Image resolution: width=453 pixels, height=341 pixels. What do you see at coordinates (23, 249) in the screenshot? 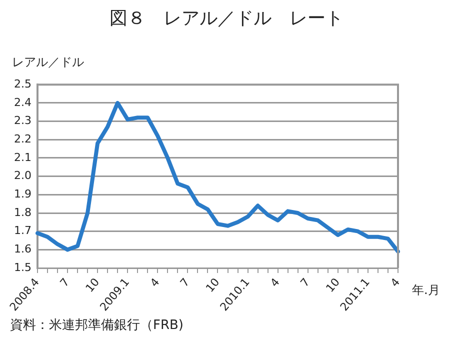
I see `y-tick-label: 1.6` at bounding box center [23, 249].